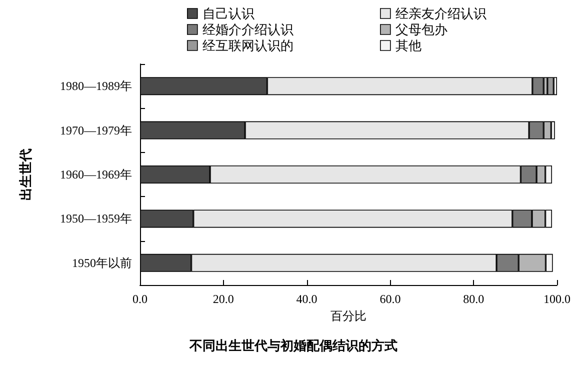 The width and height of the screenshot is (587, 365). Describe the element at coordinates (223, 299) in the screenshot. I see `x-tick-label: 20.0` at that location.